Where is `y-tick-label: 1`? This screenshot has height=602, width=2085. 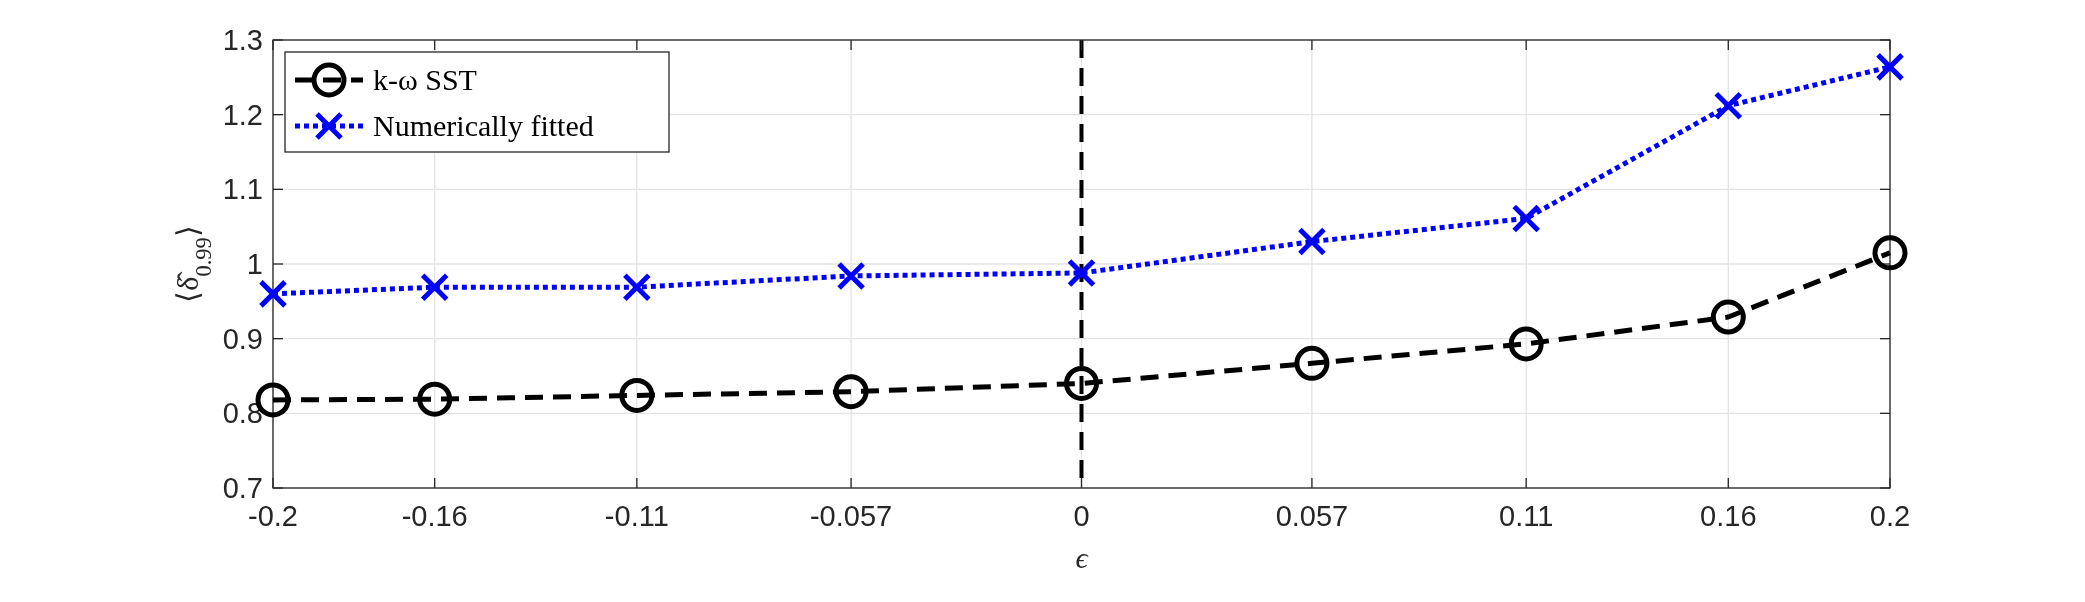 y-tick-label: 1 is located at coordinates (254, 264).